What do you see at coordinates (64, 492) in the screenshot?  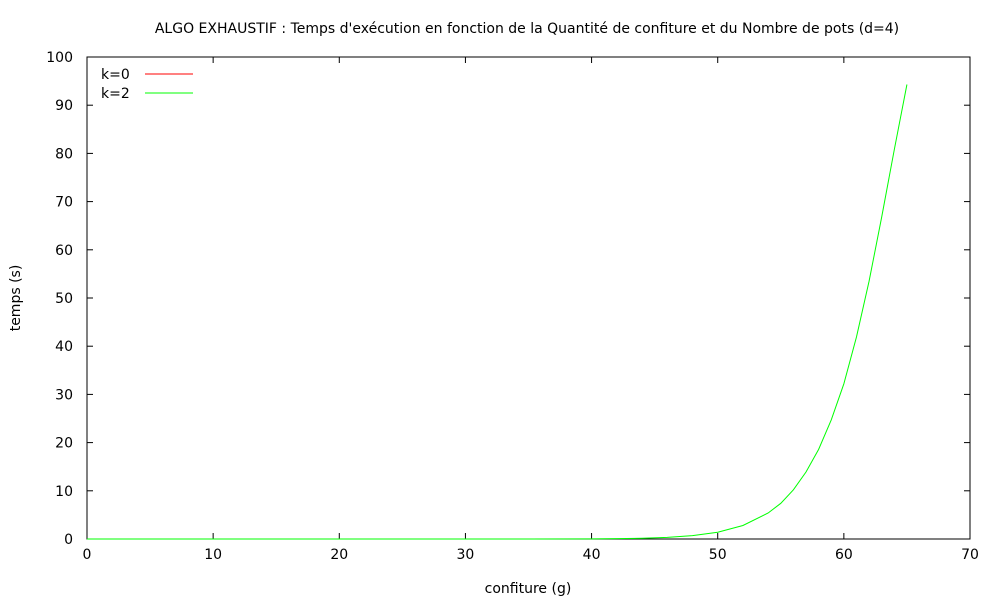 I see `y-tick-label: 10` at bounding box center [64, 492].